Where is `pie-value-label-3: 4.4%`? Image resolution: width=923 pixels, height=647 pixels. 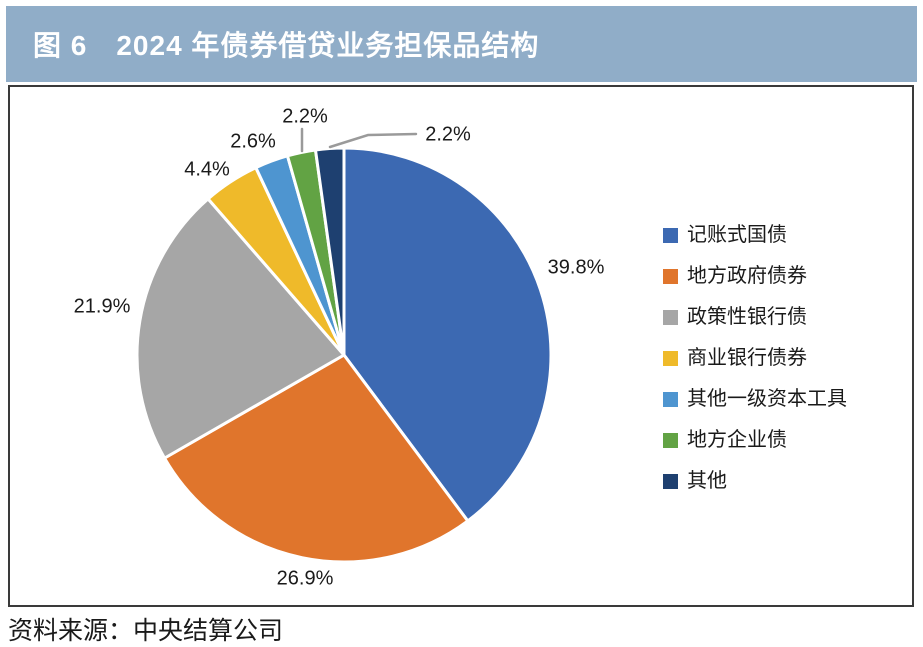 pie-value-label-3: 4.4% is located at coordinates (207, 169).